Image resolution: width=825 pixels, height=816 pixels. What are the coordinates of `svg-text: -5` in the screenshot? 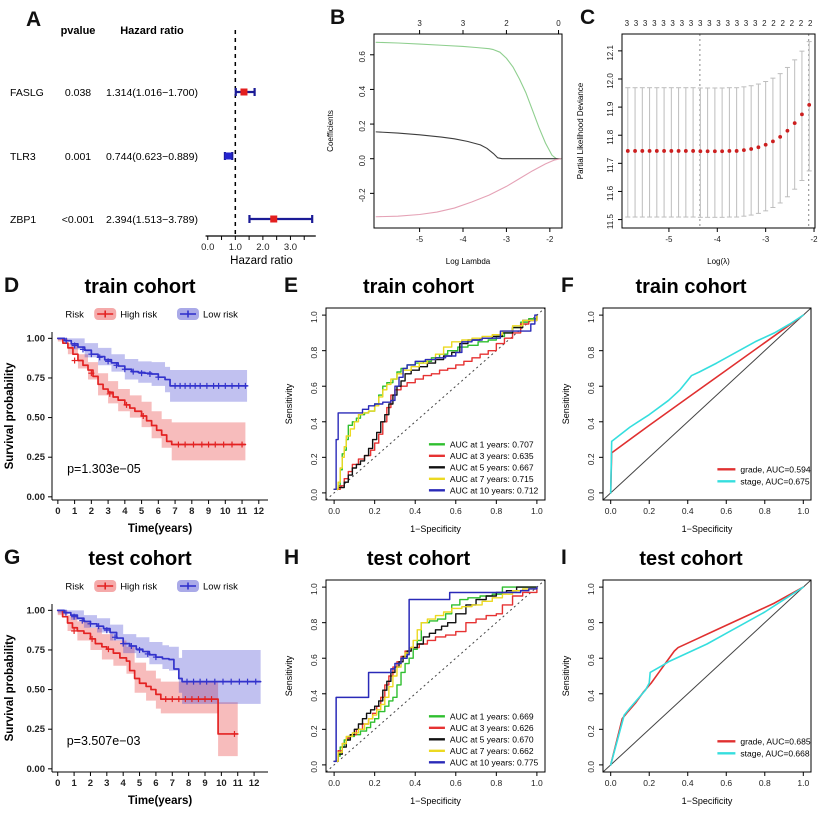 It's located at (420, 239).